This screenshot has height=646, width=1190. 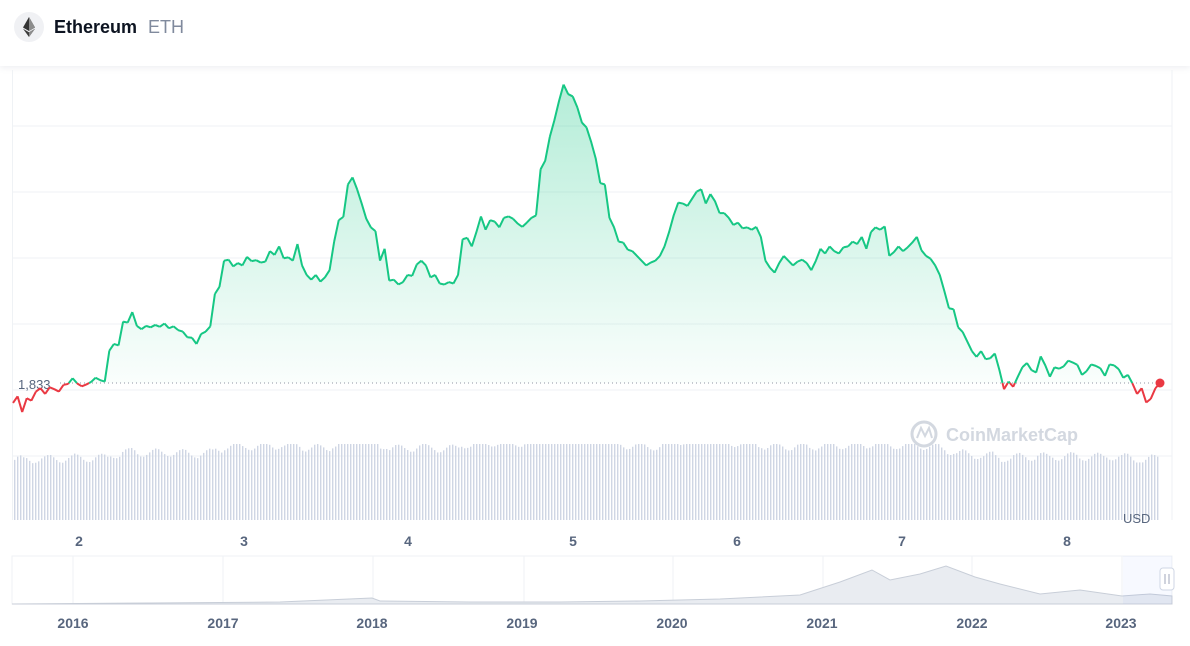 I want to click on price-line-down, so click(x=586, y=397).